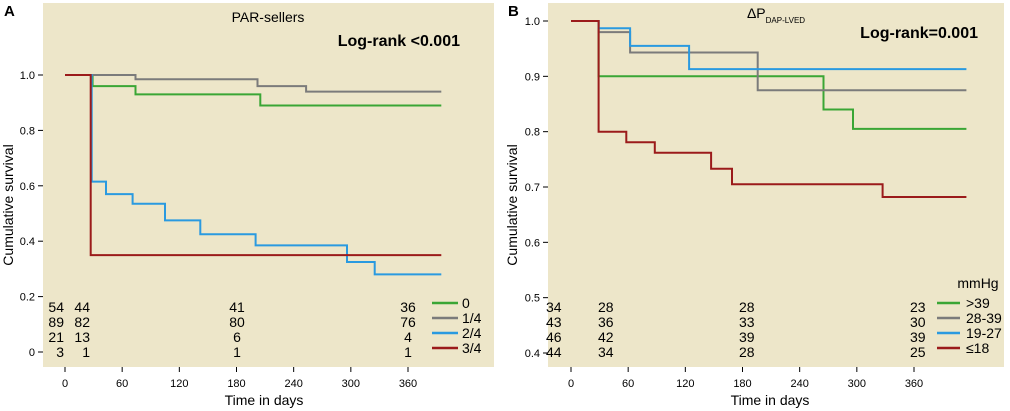  What do you see at coordinates (27, 298) in the screenshot?
I see `y-tick-label: 0.2` at bounding box center [27, 298].